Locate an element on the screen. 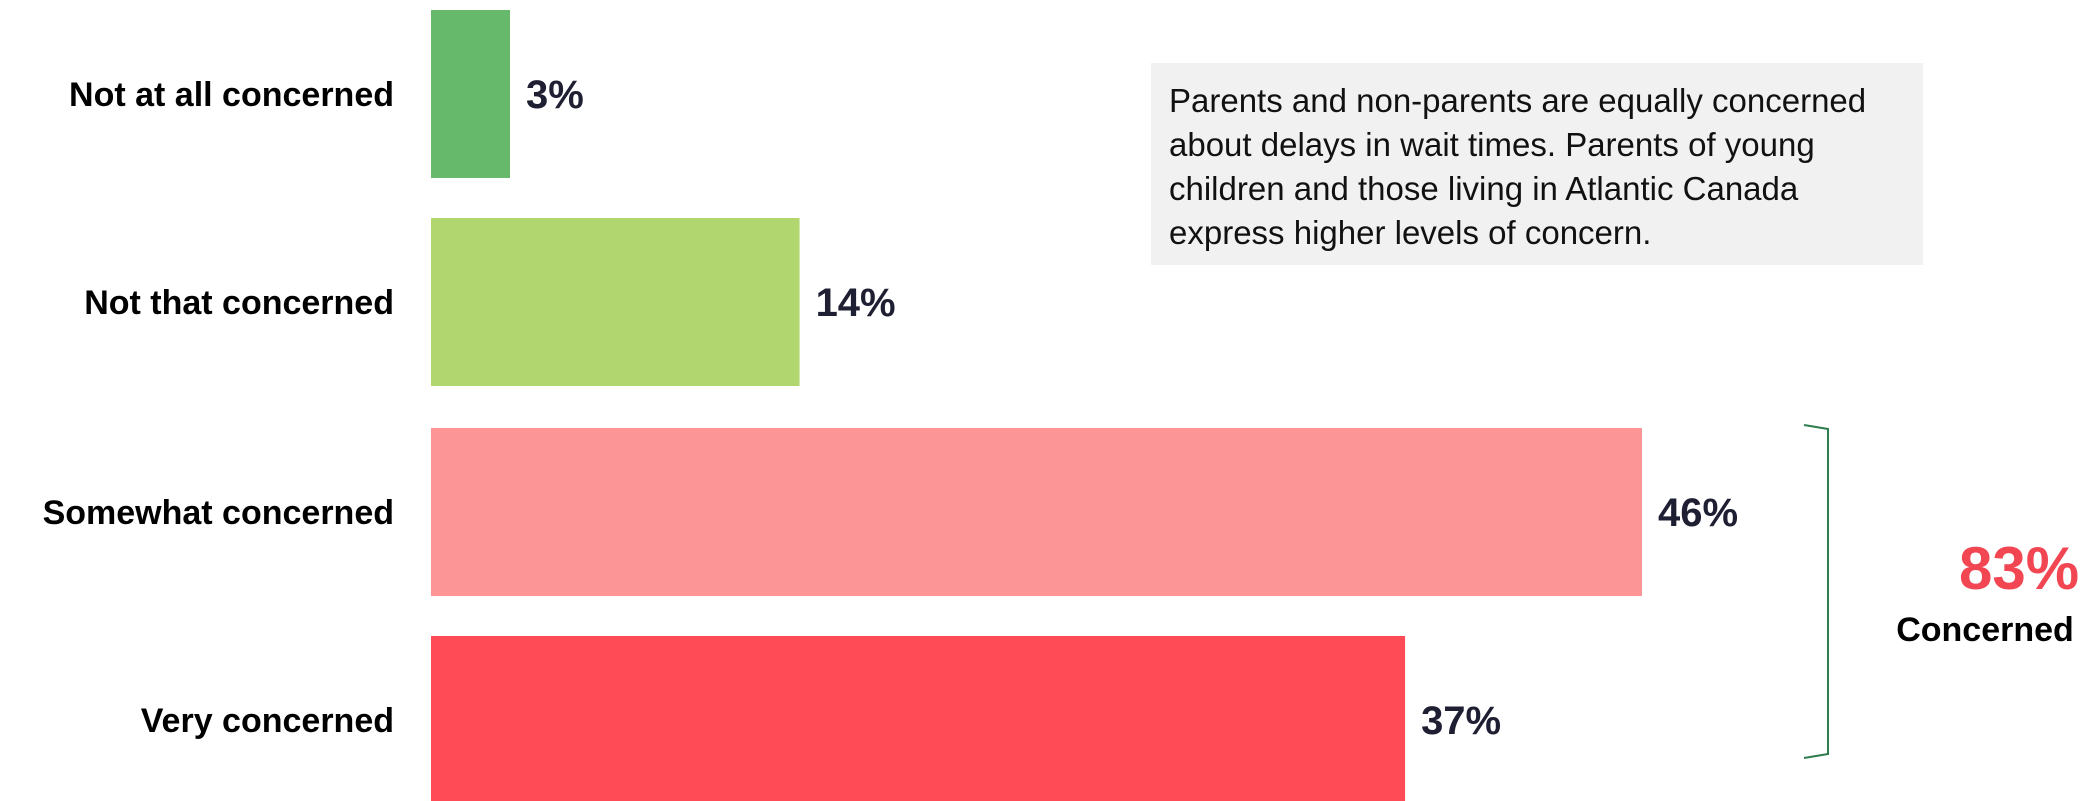  value-label-somewhat-concerned: 46% is located at coordinates (1698, 513).